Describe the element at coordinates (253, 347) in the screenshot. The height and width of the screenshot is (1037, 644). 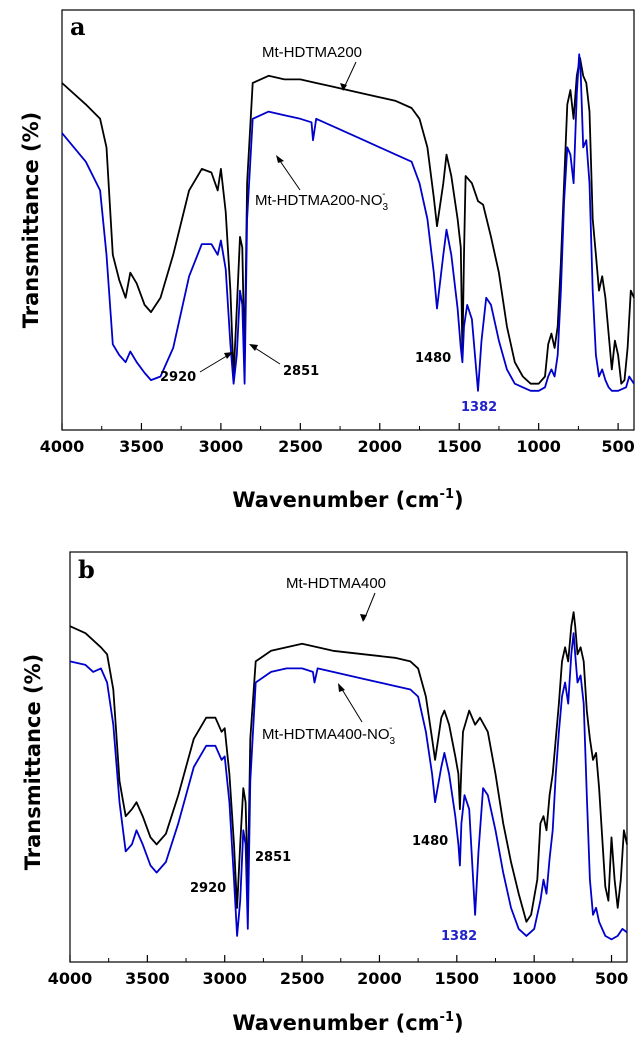
I see `peak-arrowhead-2851-a` at that location.